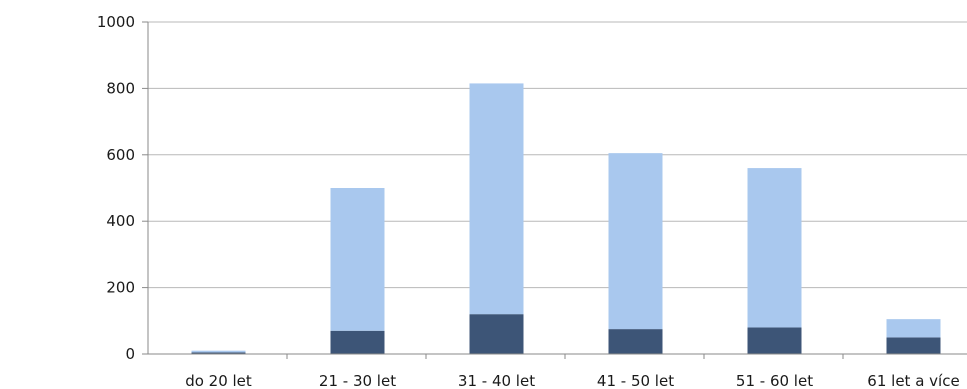 The width and height of the screenshot is (967, 389). I want to click on y-tick-label: 800, so click(120, 88).